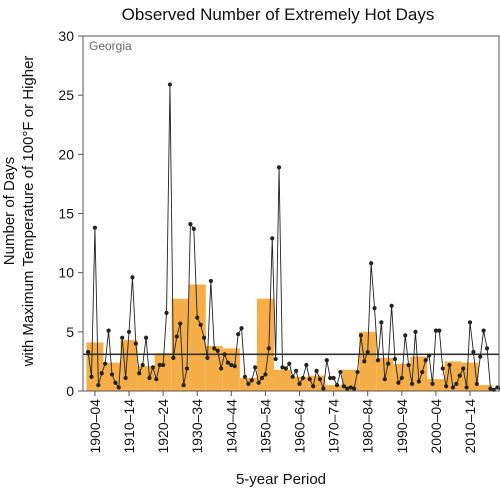 The width and height of the screenshot is (500, 491). I want to click on data-point-1934, so click(204, 337).